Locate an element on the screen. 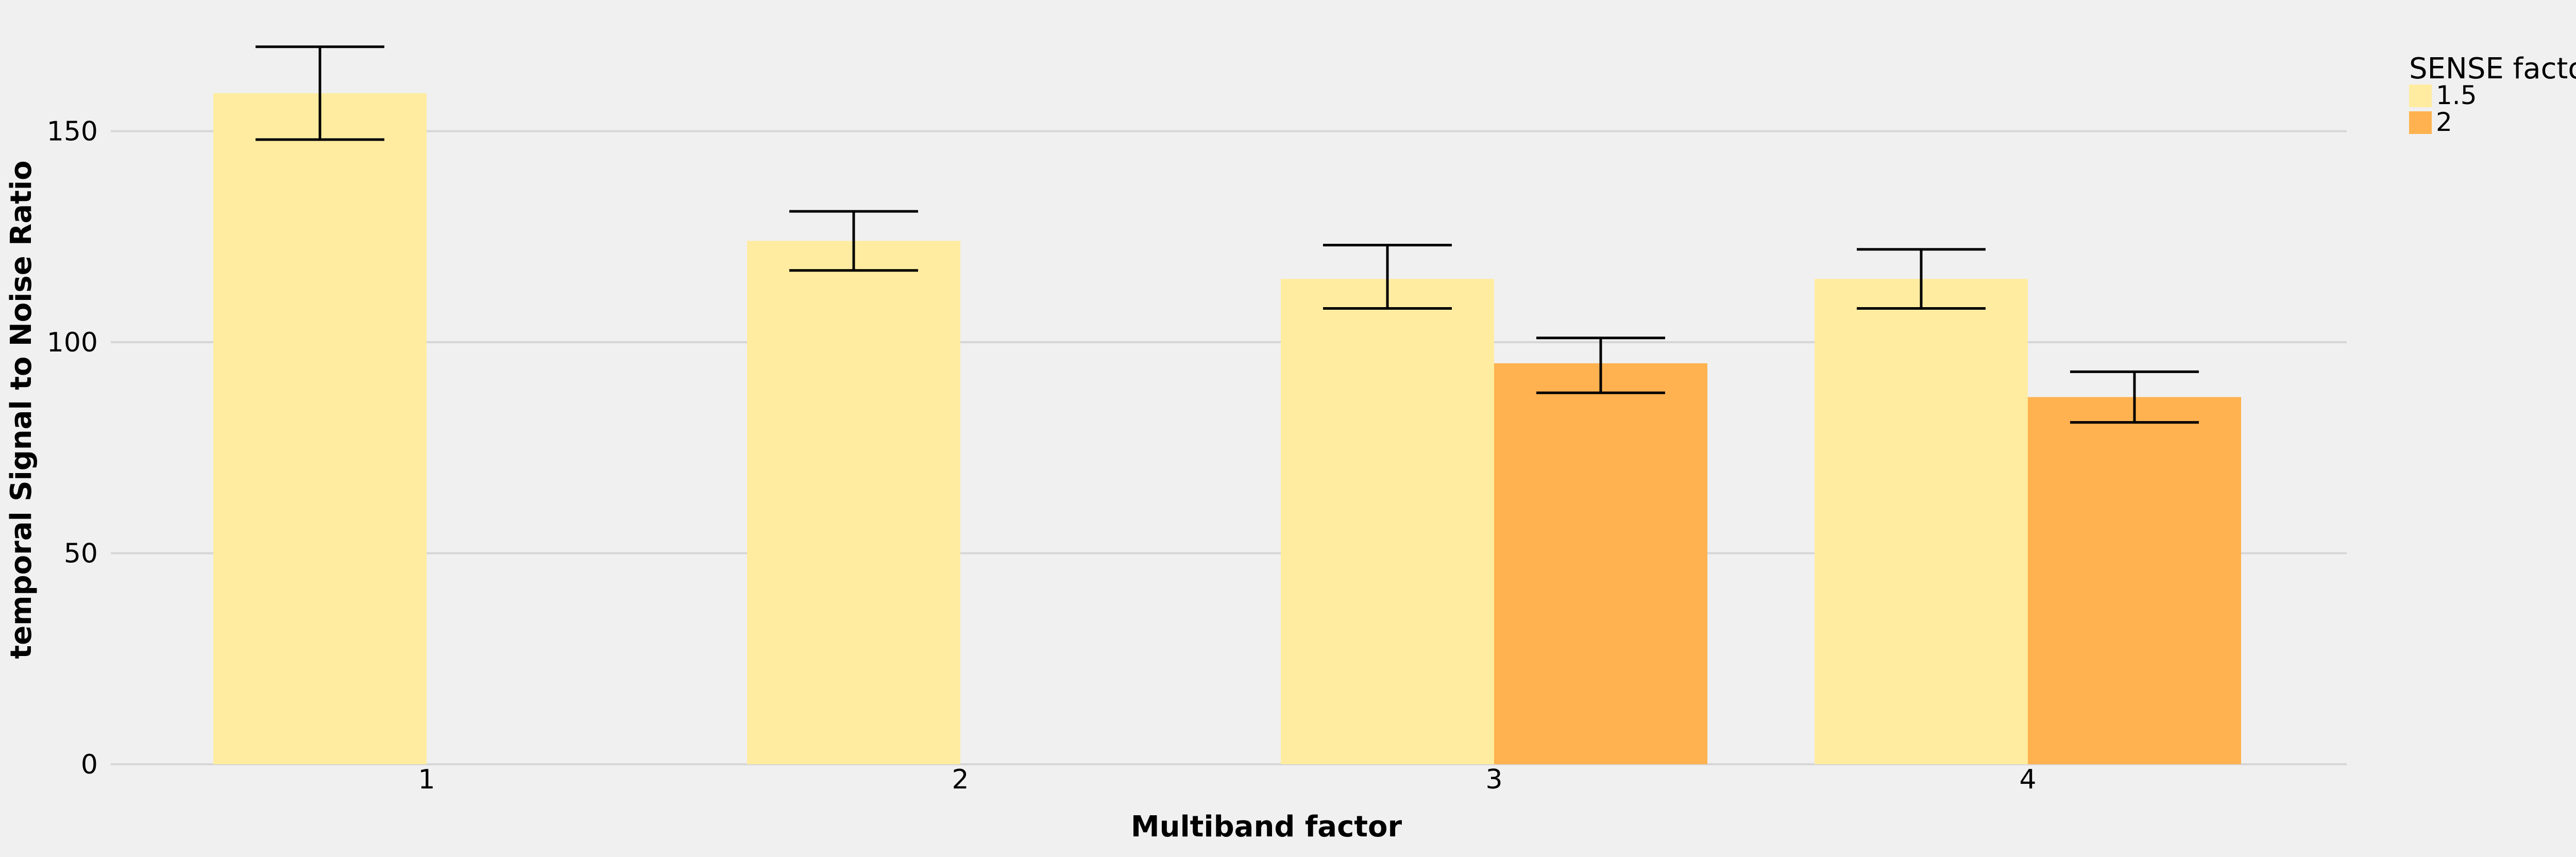 This screenshot has height=857, width=2576. y-tick-label-0: 0 is located at coordinates (89, 764).